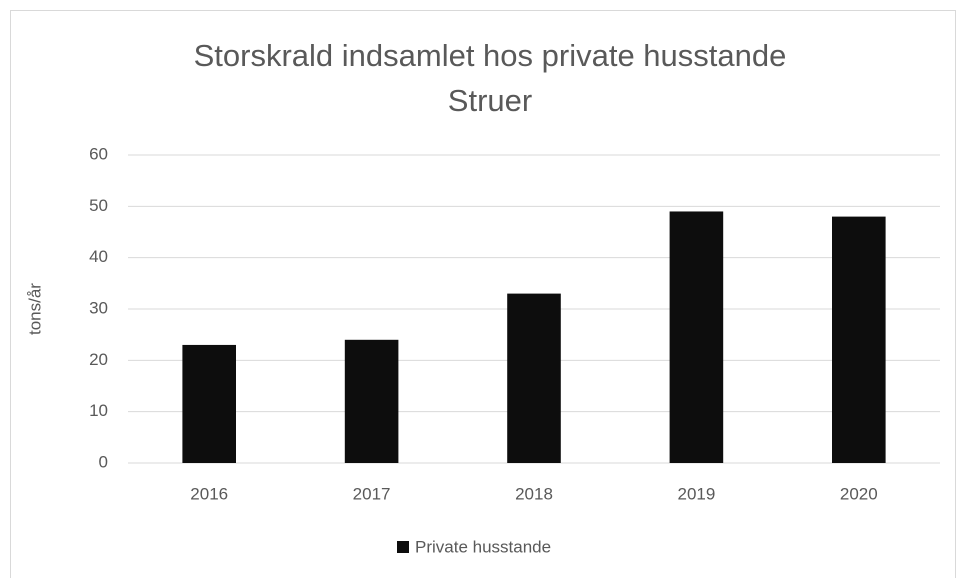 The image size is (957, 578). Describe the element at coordinates (696, 493) in the screenshot. I see `x-tick-label: 2019` at that location.